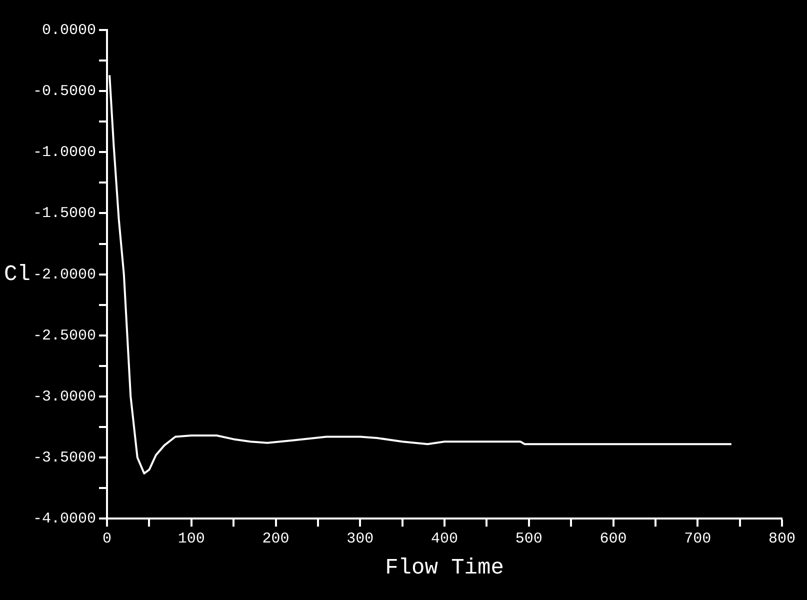 This screenshot has height=600, width=807. I want to click on y-tick-label: -2.0000, so click(64, 275).